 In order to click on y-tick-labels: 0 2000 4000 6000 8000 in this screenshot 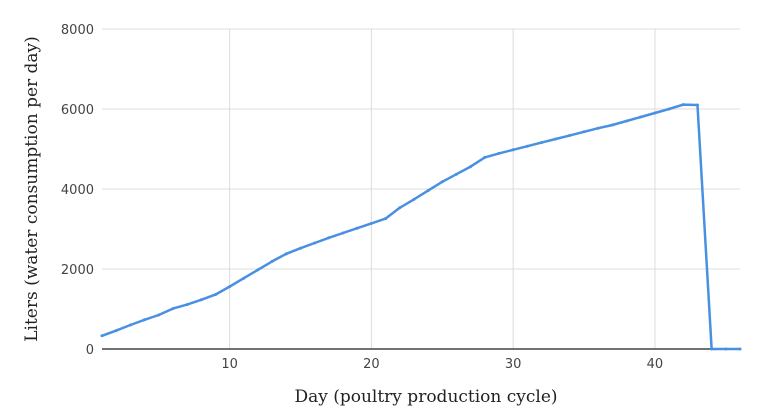, I will do `click(77, 190)`.